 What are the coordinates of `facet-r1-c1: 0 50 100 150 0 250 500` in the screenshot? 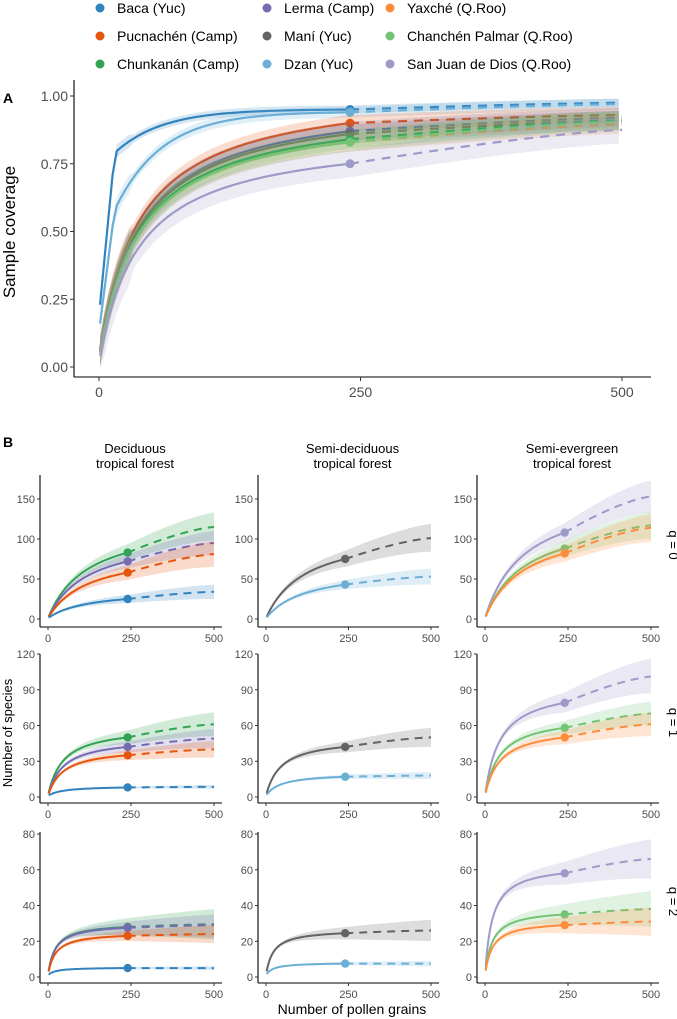 It's located at (120, 560).